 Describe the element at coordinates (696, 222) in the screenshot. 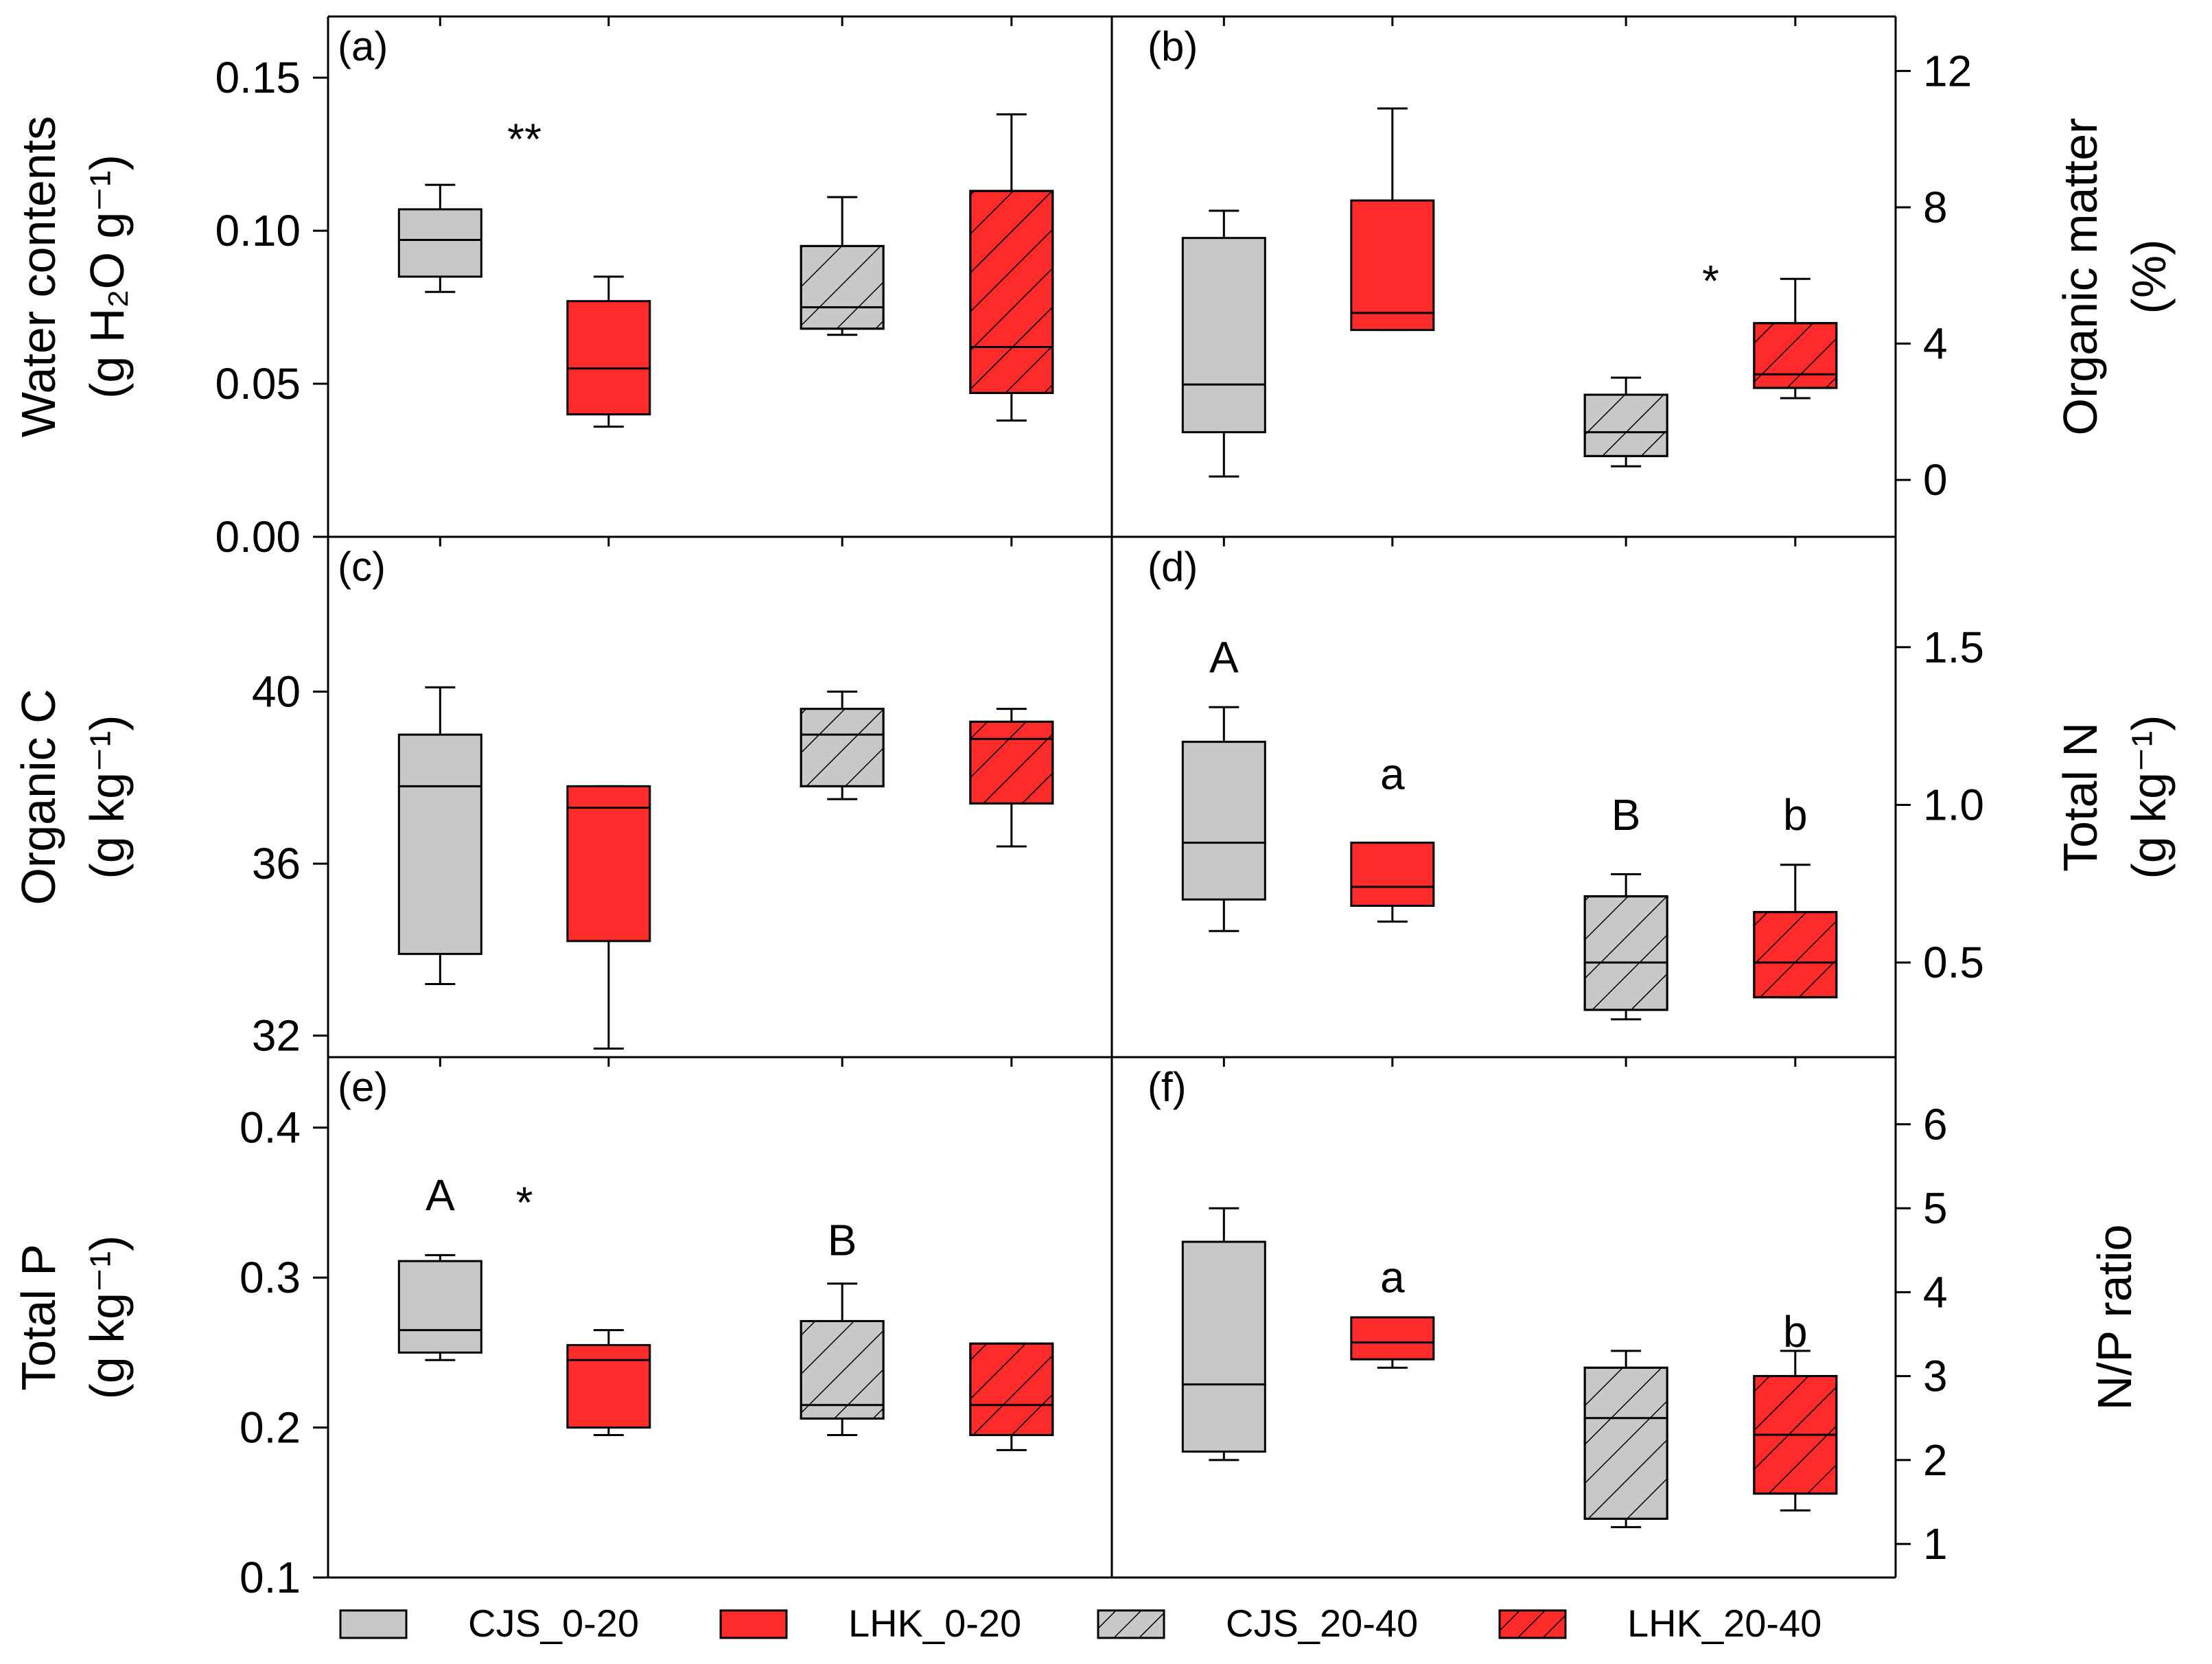

I see `panel-a: ** (a)` at that location.